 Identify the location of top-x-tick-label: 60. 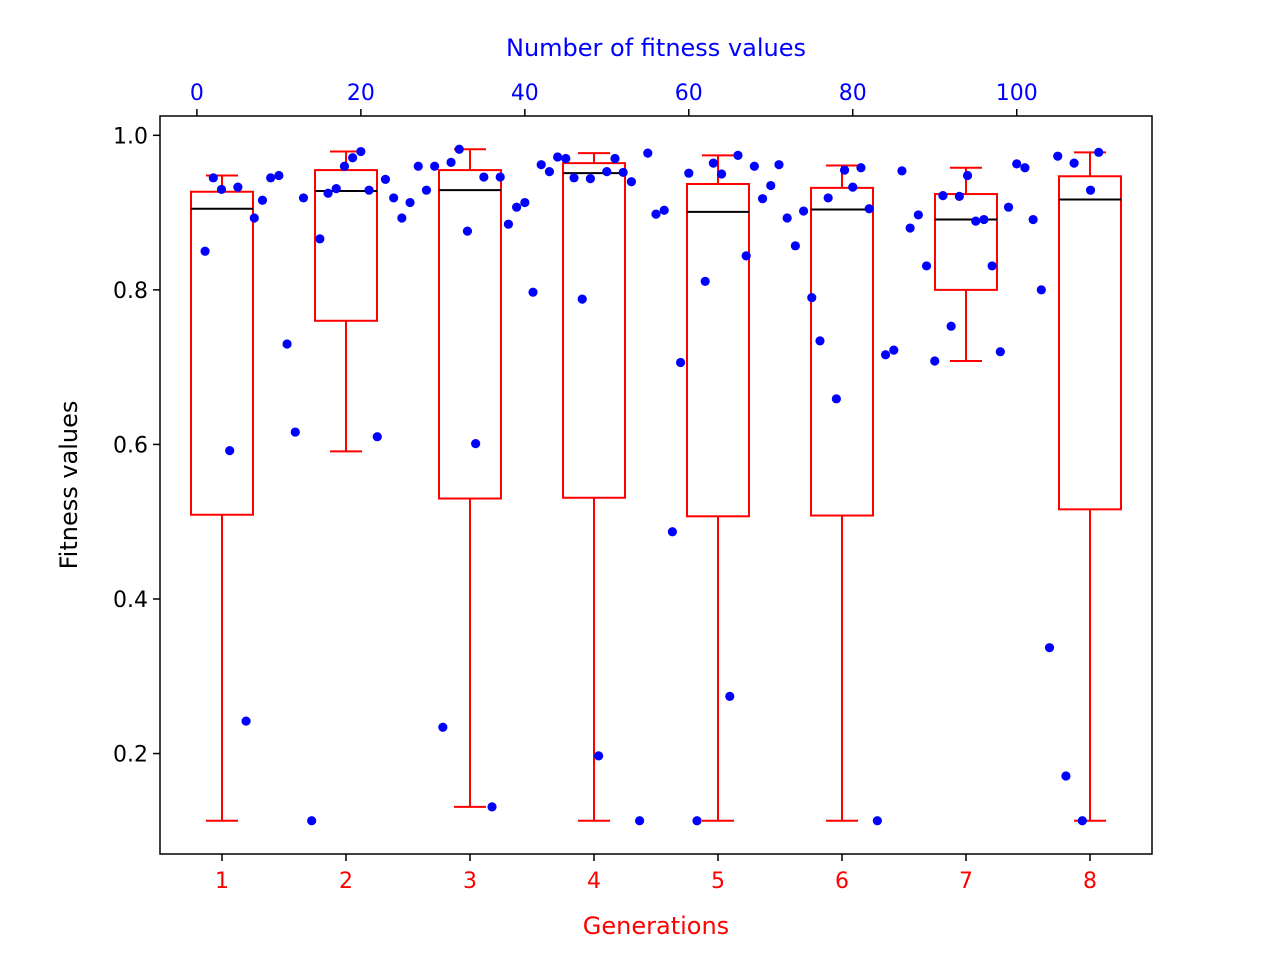
(689, 93).